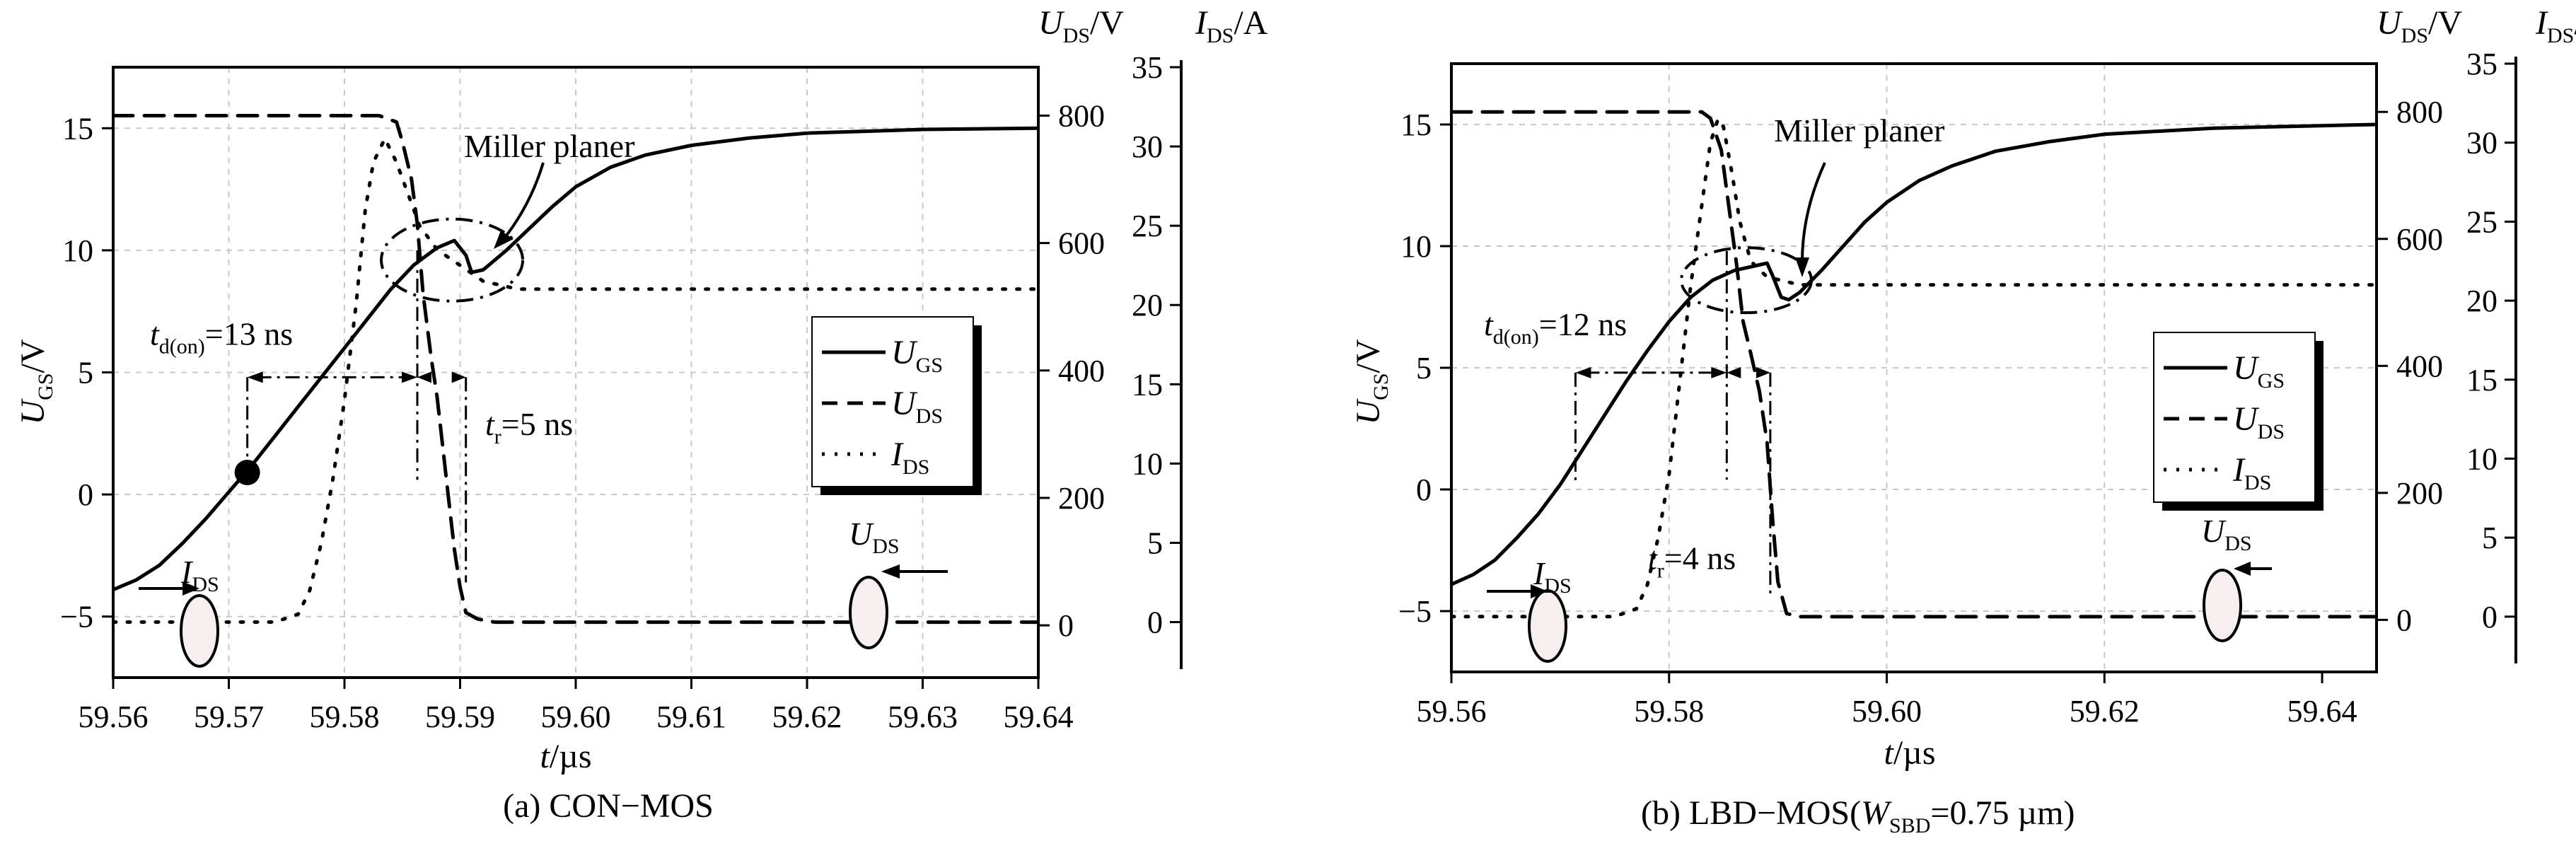 The width and height of the screenshot is (2576, 853). What do you see at coordinates (923, 717) in the screenshot?
I see `x-tick-label: 59.63` at bounding box center [923, 717].